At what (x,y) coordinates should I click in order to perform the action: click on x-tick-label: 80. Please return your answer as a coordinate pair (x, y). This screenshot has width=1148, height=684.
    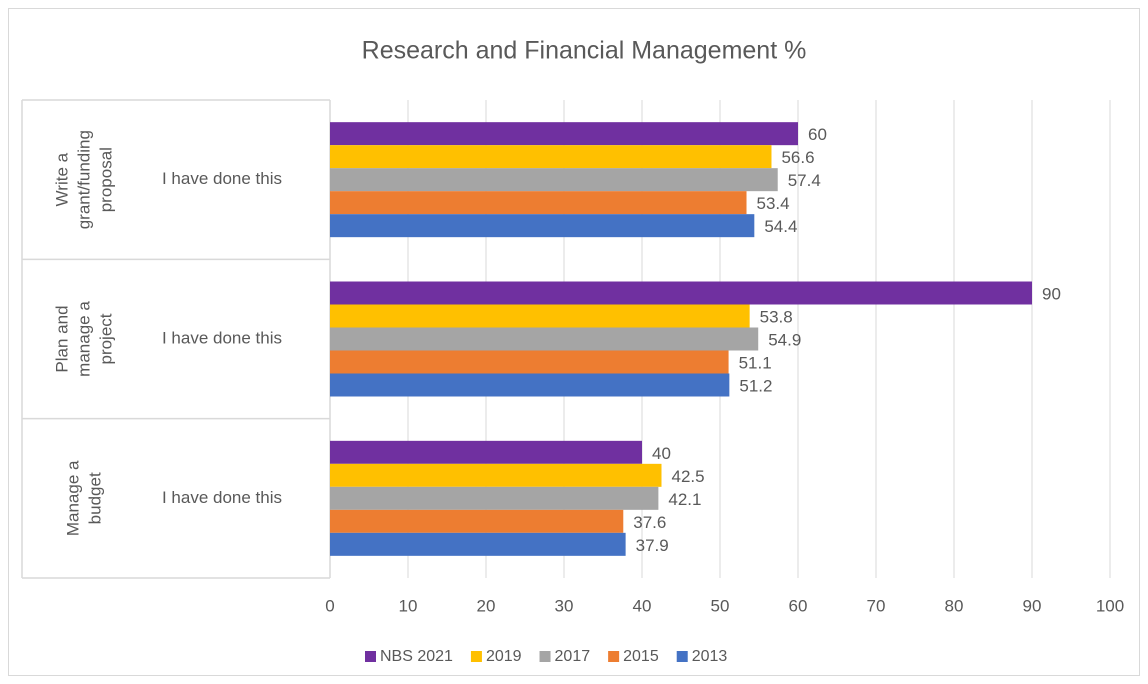
    Looking at the image, I should click on (954, 605).